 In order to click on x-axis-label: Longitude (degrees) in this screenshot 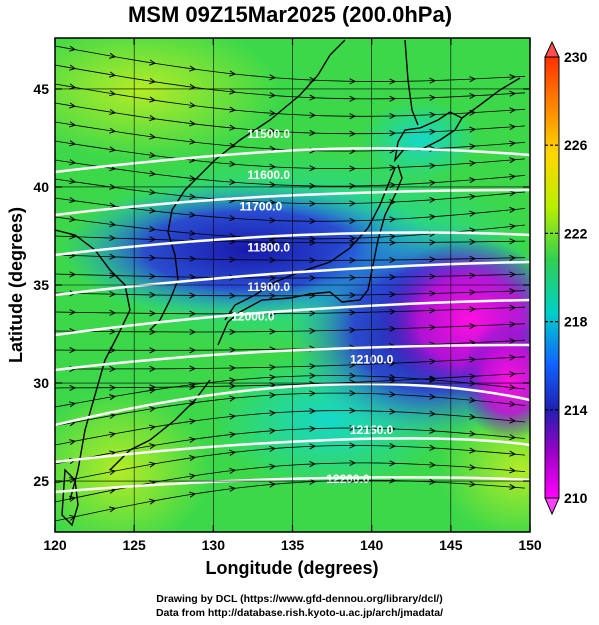, I will do `click(291, 568)`.